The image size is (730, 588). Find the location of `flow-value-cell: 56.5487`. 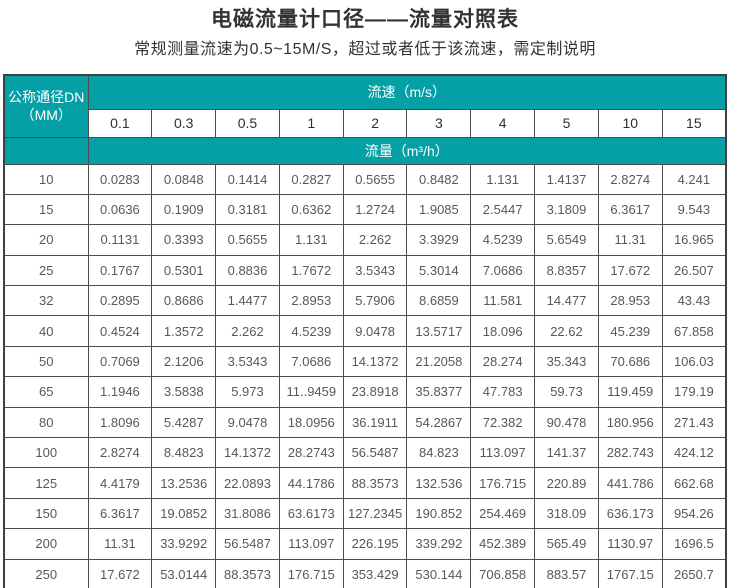

flow-value-cell: 56.5487 is located at coordinates (247, 544).